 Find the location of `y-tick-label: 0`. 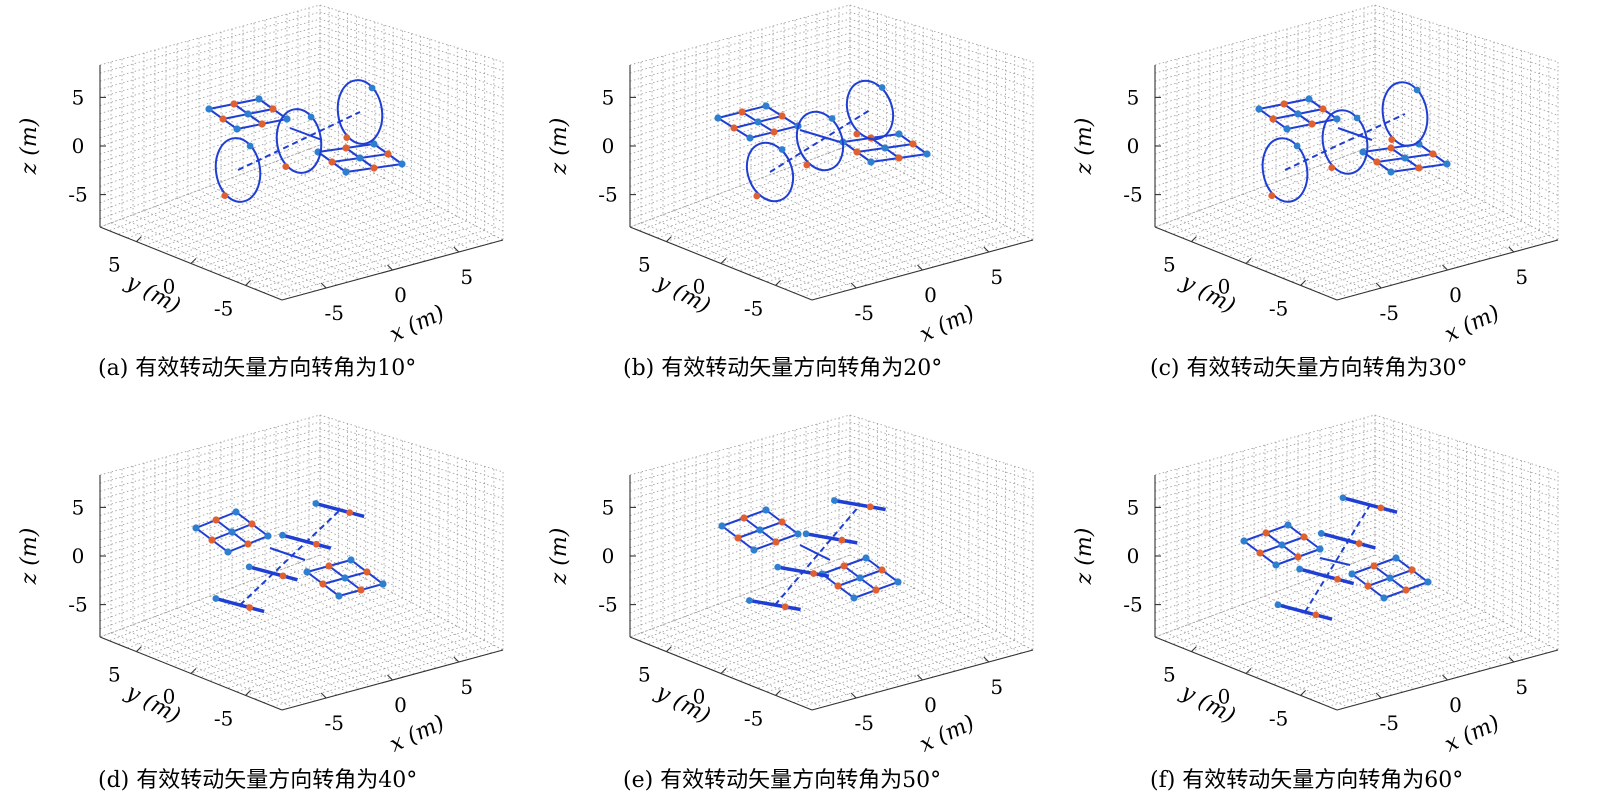

y-tick-label: 0 is located at coordinates (699, 287).